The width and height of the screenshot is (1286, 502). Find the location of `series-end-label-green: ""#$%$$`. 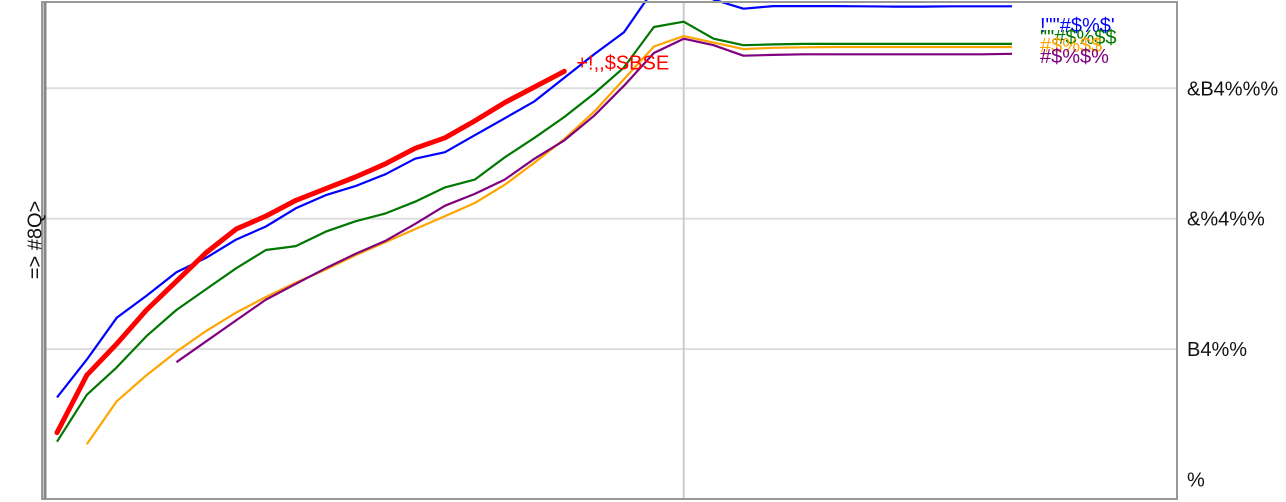

series-end-label-green: ""#$%$$ is located at coordinates (1078, 38).